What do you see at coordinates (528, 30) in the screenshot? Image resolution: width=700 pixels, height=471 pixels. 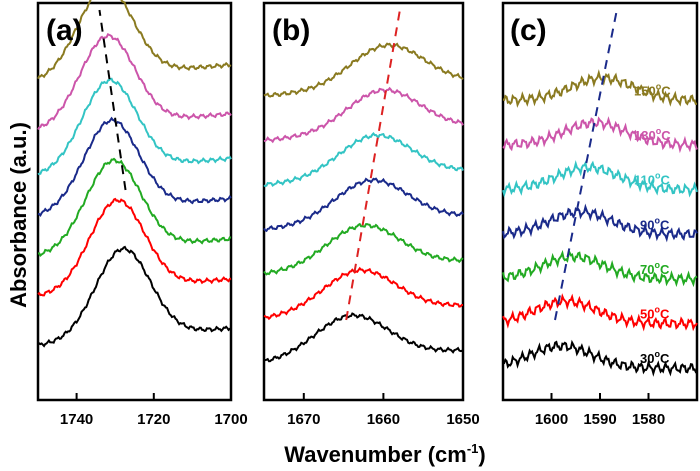 I see `panel-label-c: (c)` at bounding box center [528, 30].